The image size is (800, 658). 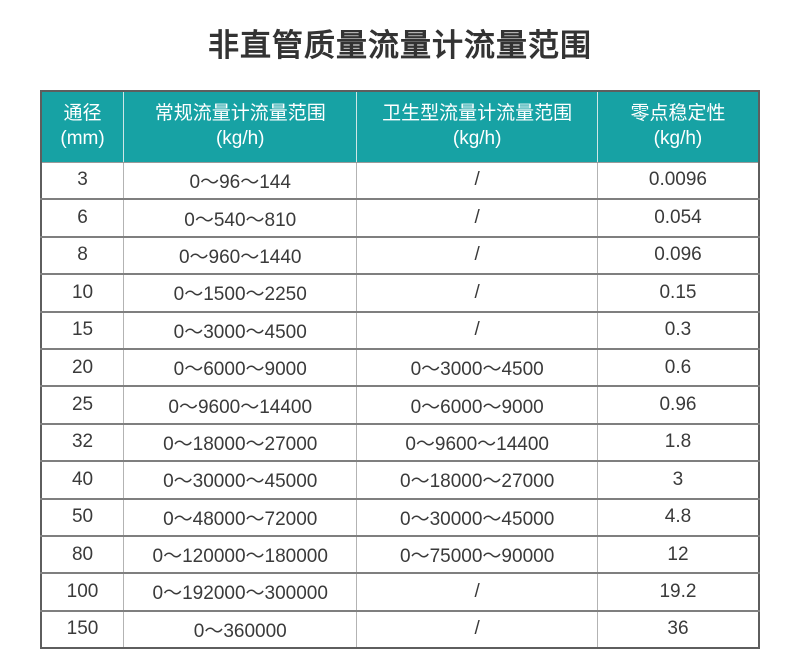 What do you see at coordinates (240, 255) in the screenshot?
I see `table-cell: 0～960～1440` at bounding box center [240, 255].